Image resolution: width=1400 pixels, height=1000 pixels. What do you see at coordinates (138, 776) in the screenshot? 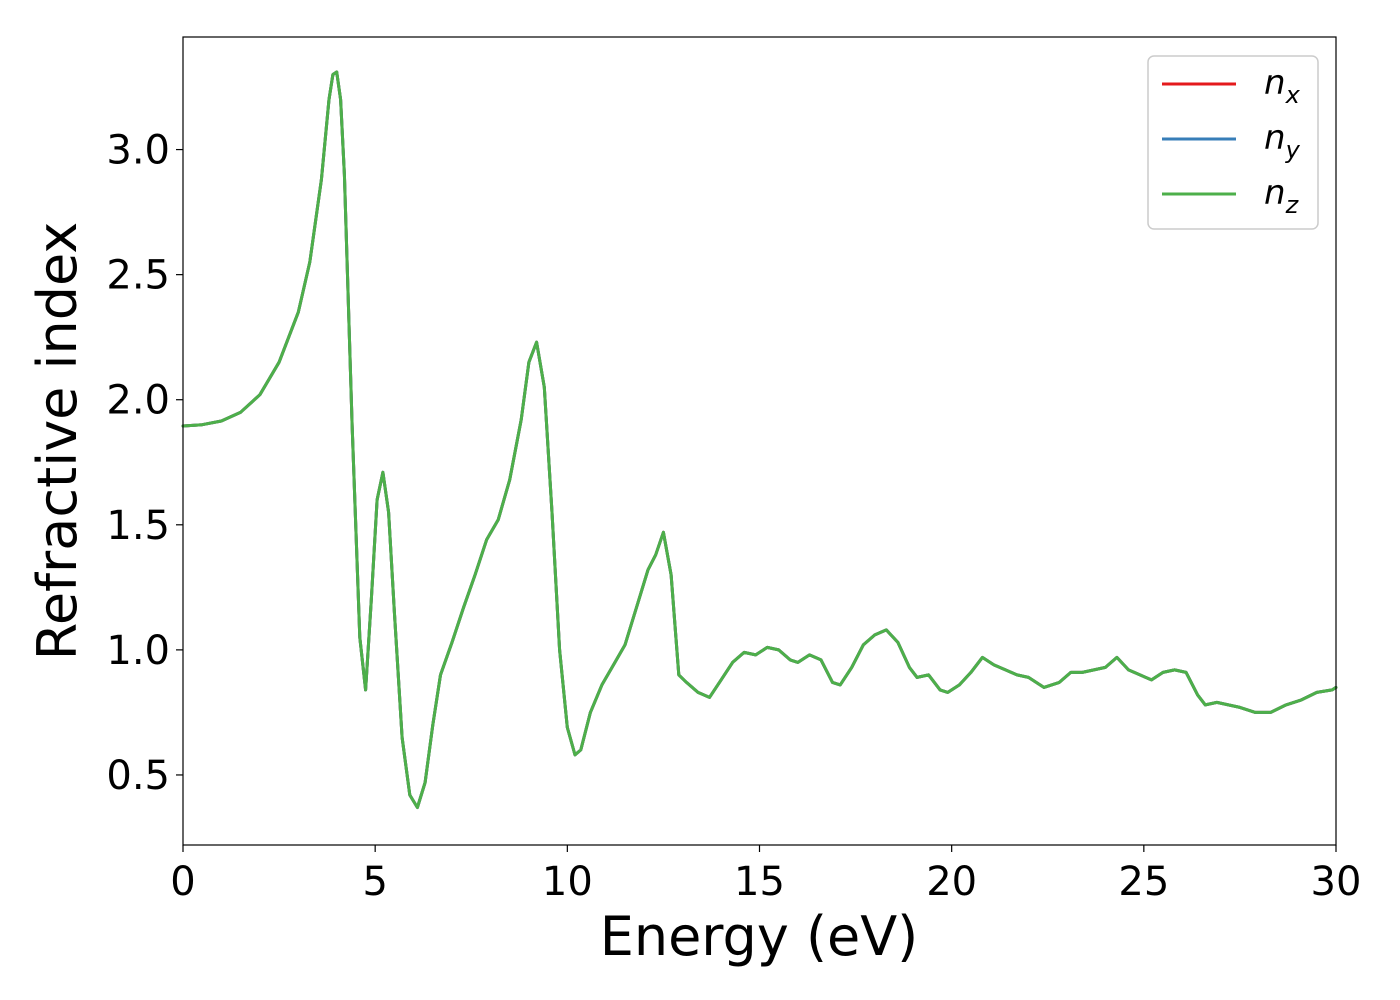
I see `y-tick-label: 0.5` at bounding box center [138, 776].